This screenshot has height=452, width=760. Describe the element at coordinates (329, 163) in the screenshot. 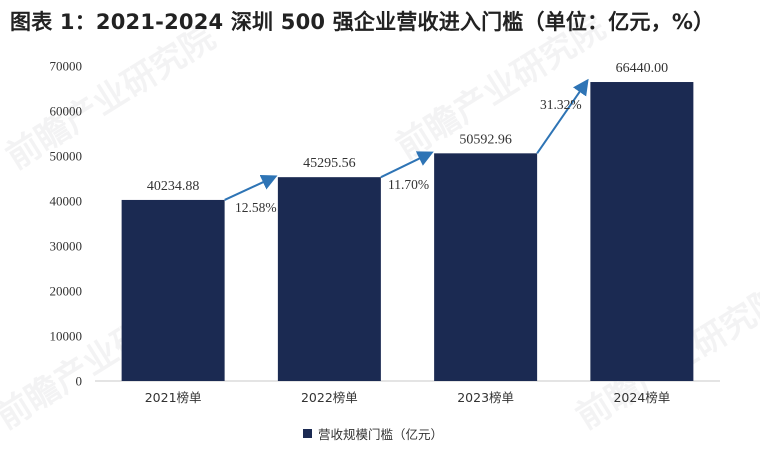

I see `data-label: 45295.56` at that location.